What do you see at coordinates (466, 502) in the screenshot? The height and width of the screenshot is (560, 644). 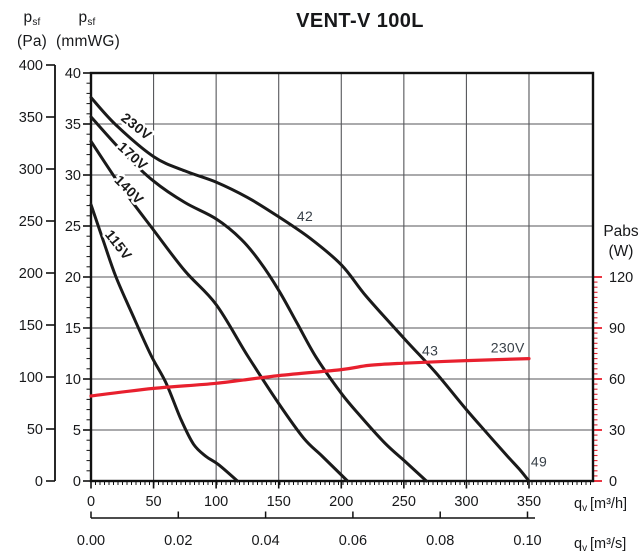 I see `x-axis-tick-label: 300` at bounding box center [466, 502].